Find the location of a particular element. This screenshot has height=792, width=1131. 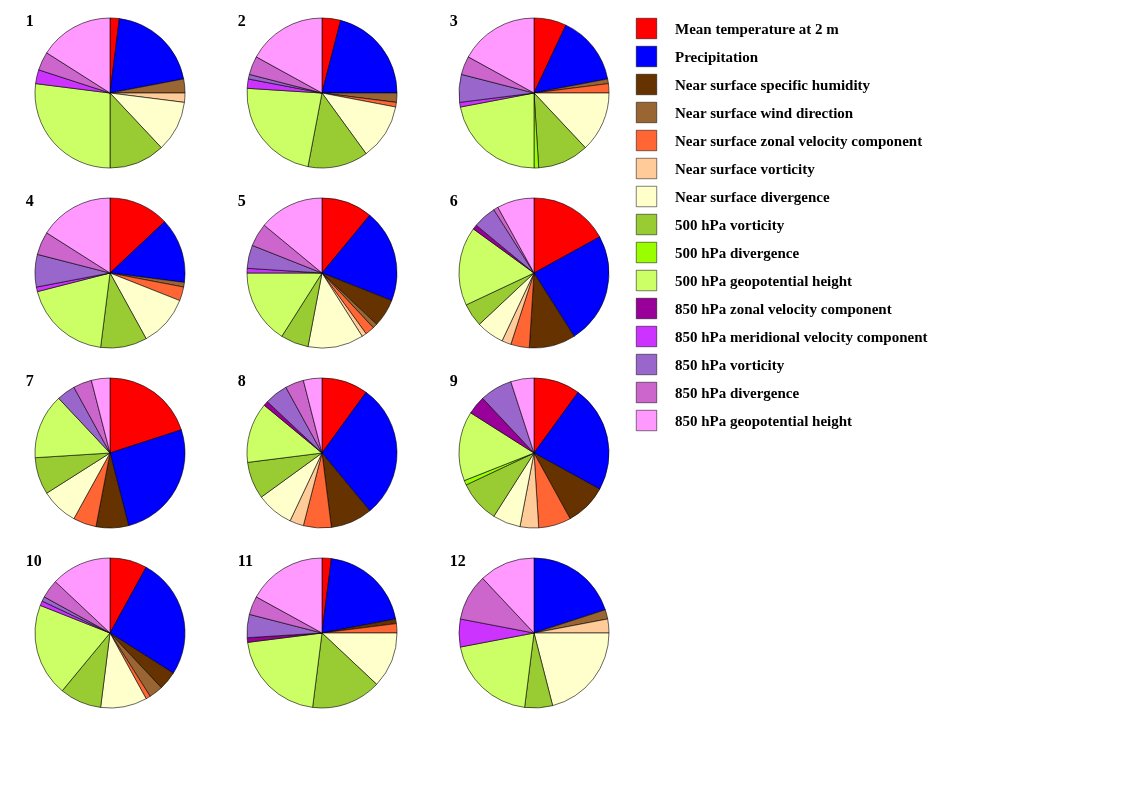

chart-title: 7 is located at coordinates (29, 380).